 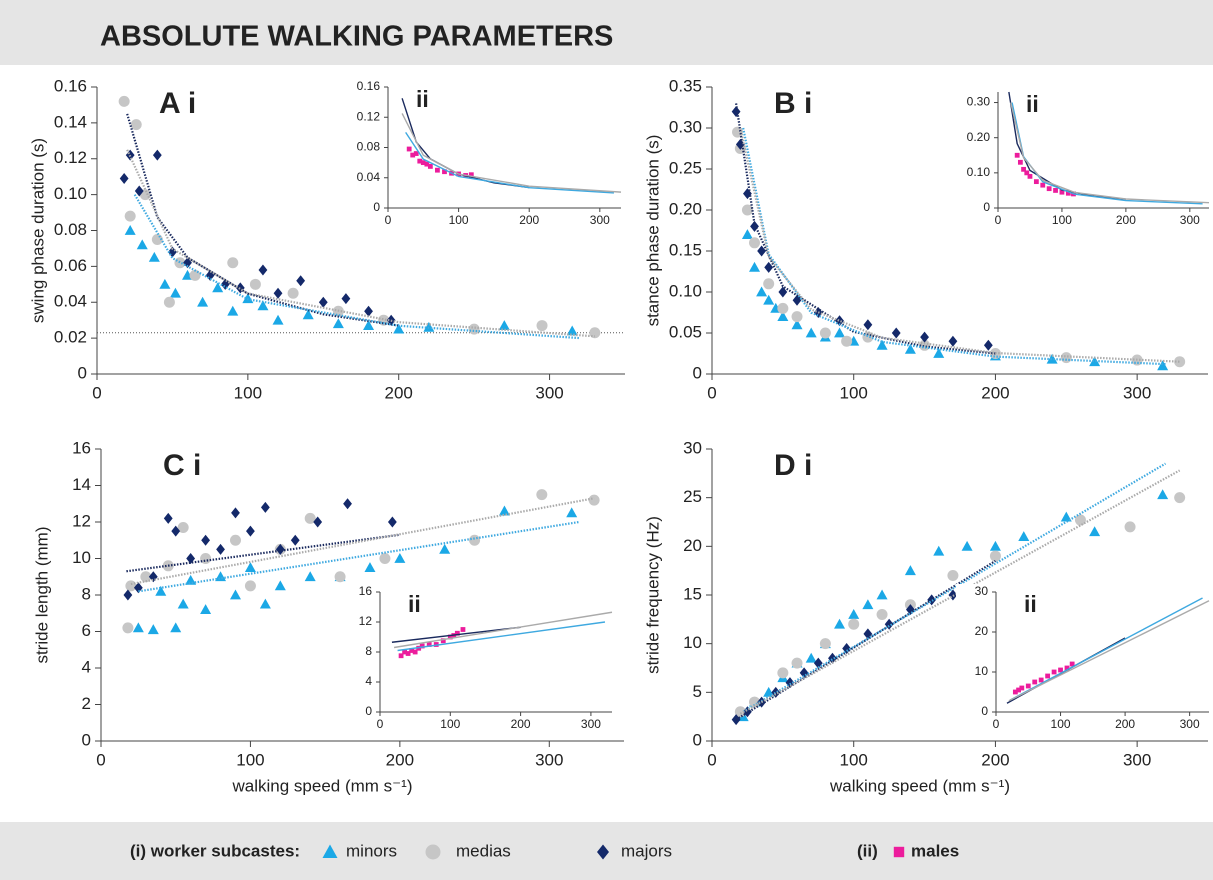 I want to click on panel: 0 4 8 12 16 0 100 200 300 ii, so click(x=477, y=659).